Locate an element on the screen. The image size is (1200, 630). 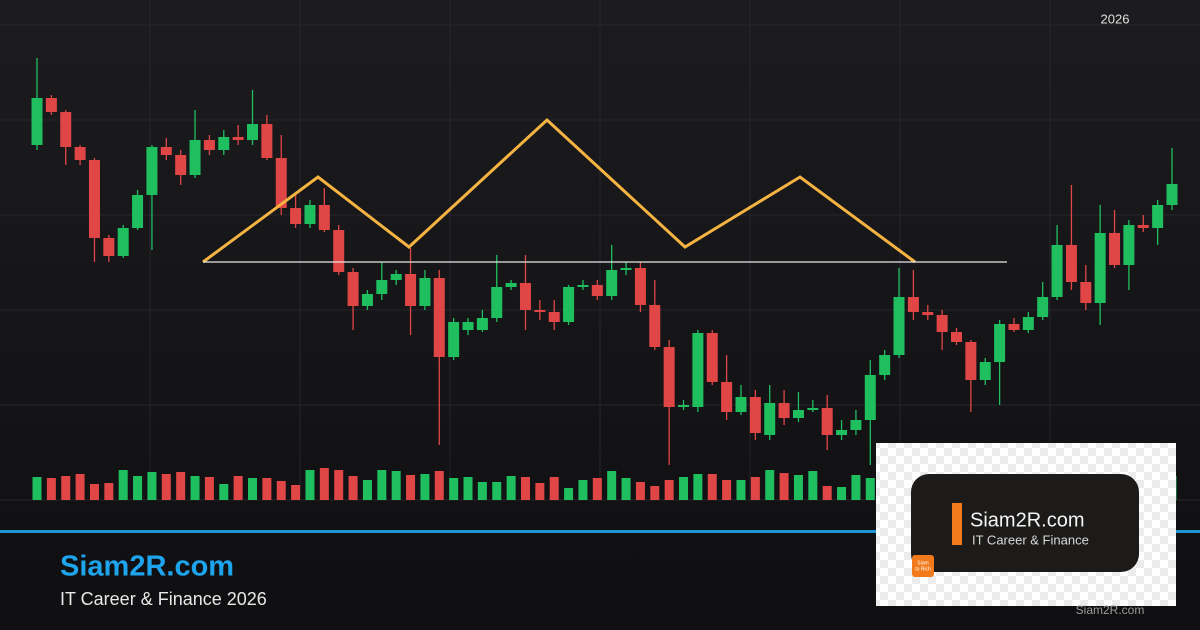
logo-card is located at coordinates (1025, 523).